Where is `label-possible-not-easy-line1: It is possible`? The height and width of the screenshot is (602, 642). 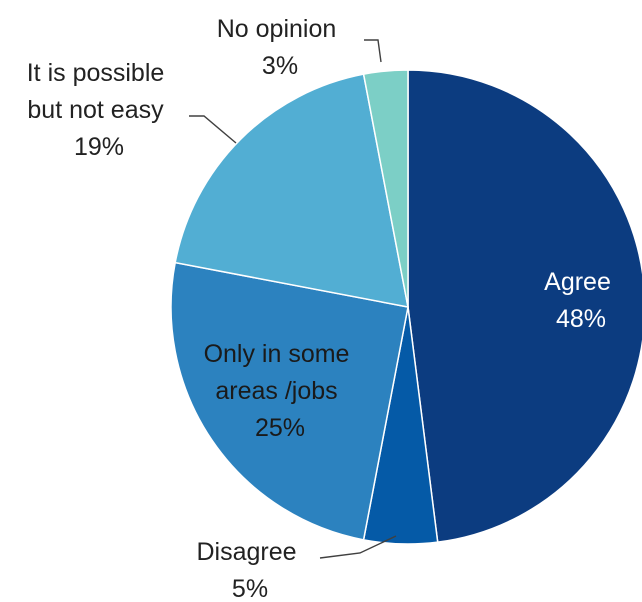 label-possible-not-easy-line1: It is possible is located at coordinates (96, 73).